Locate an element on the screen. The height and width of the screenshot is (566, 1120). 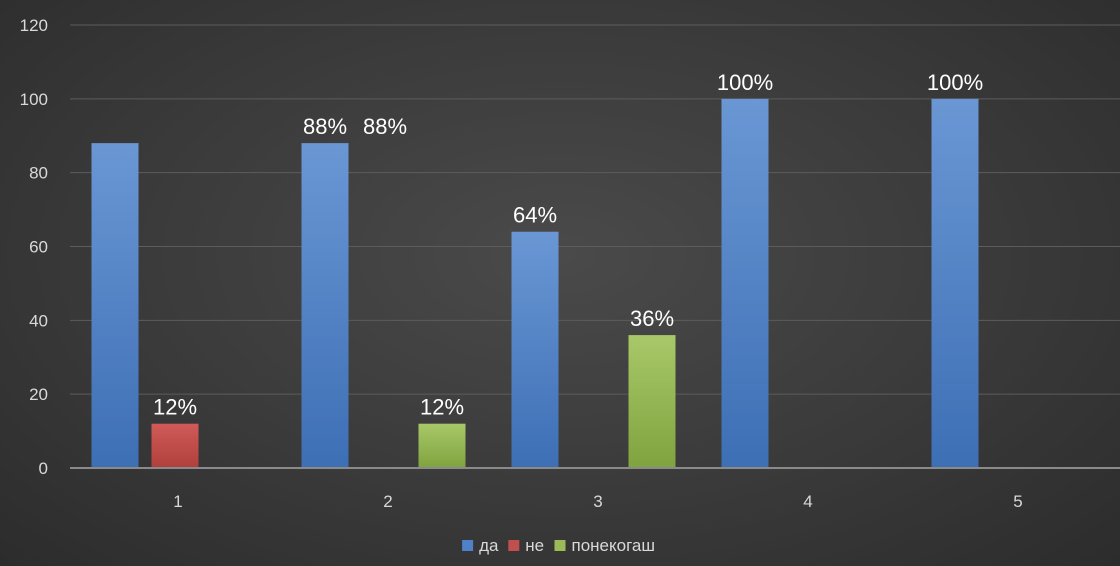
x-tick-label: 2 is located at coordinates (387, 501).